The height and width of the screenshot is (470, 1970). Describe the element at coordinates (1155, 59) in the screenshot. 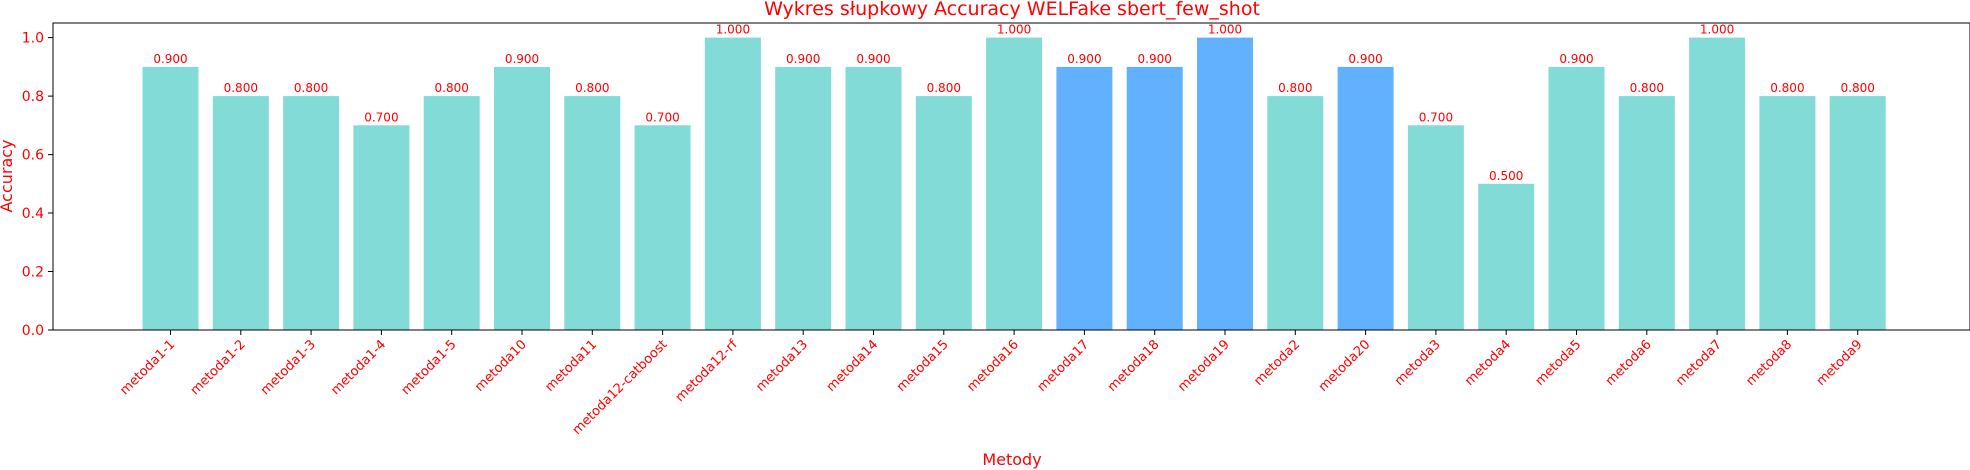

I see `value-label-metoda18: 0.900` at that location.